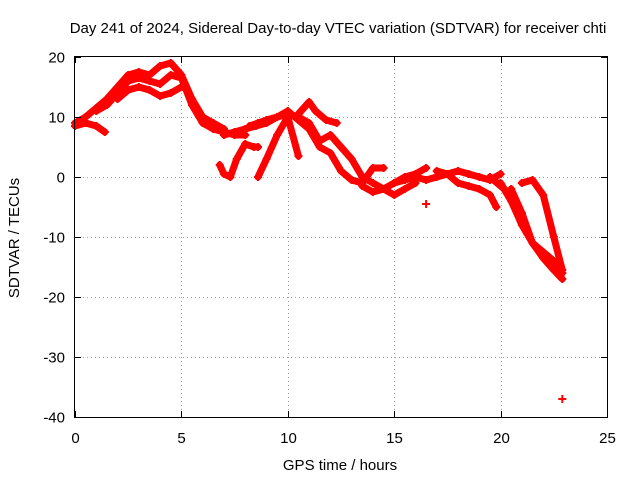  What do you see at coordinates (181, 438) in the screenshot?
I see `x-tick-label: 5` at bounding box center [181, 438].